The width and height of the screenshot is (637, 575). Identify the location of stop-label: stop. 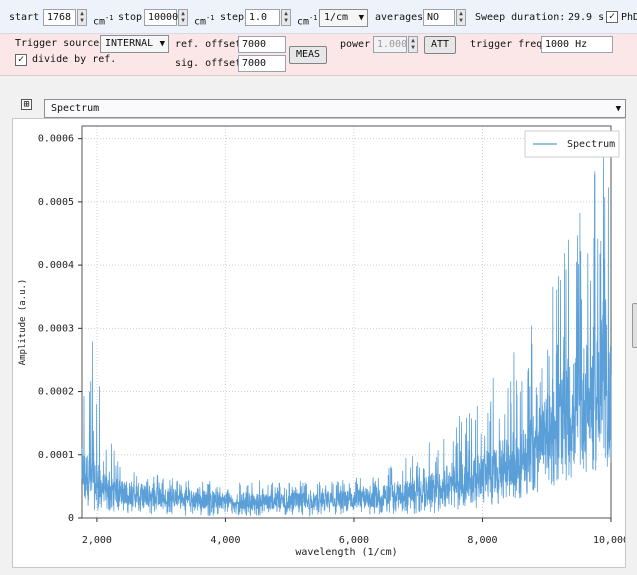
(130, 17).